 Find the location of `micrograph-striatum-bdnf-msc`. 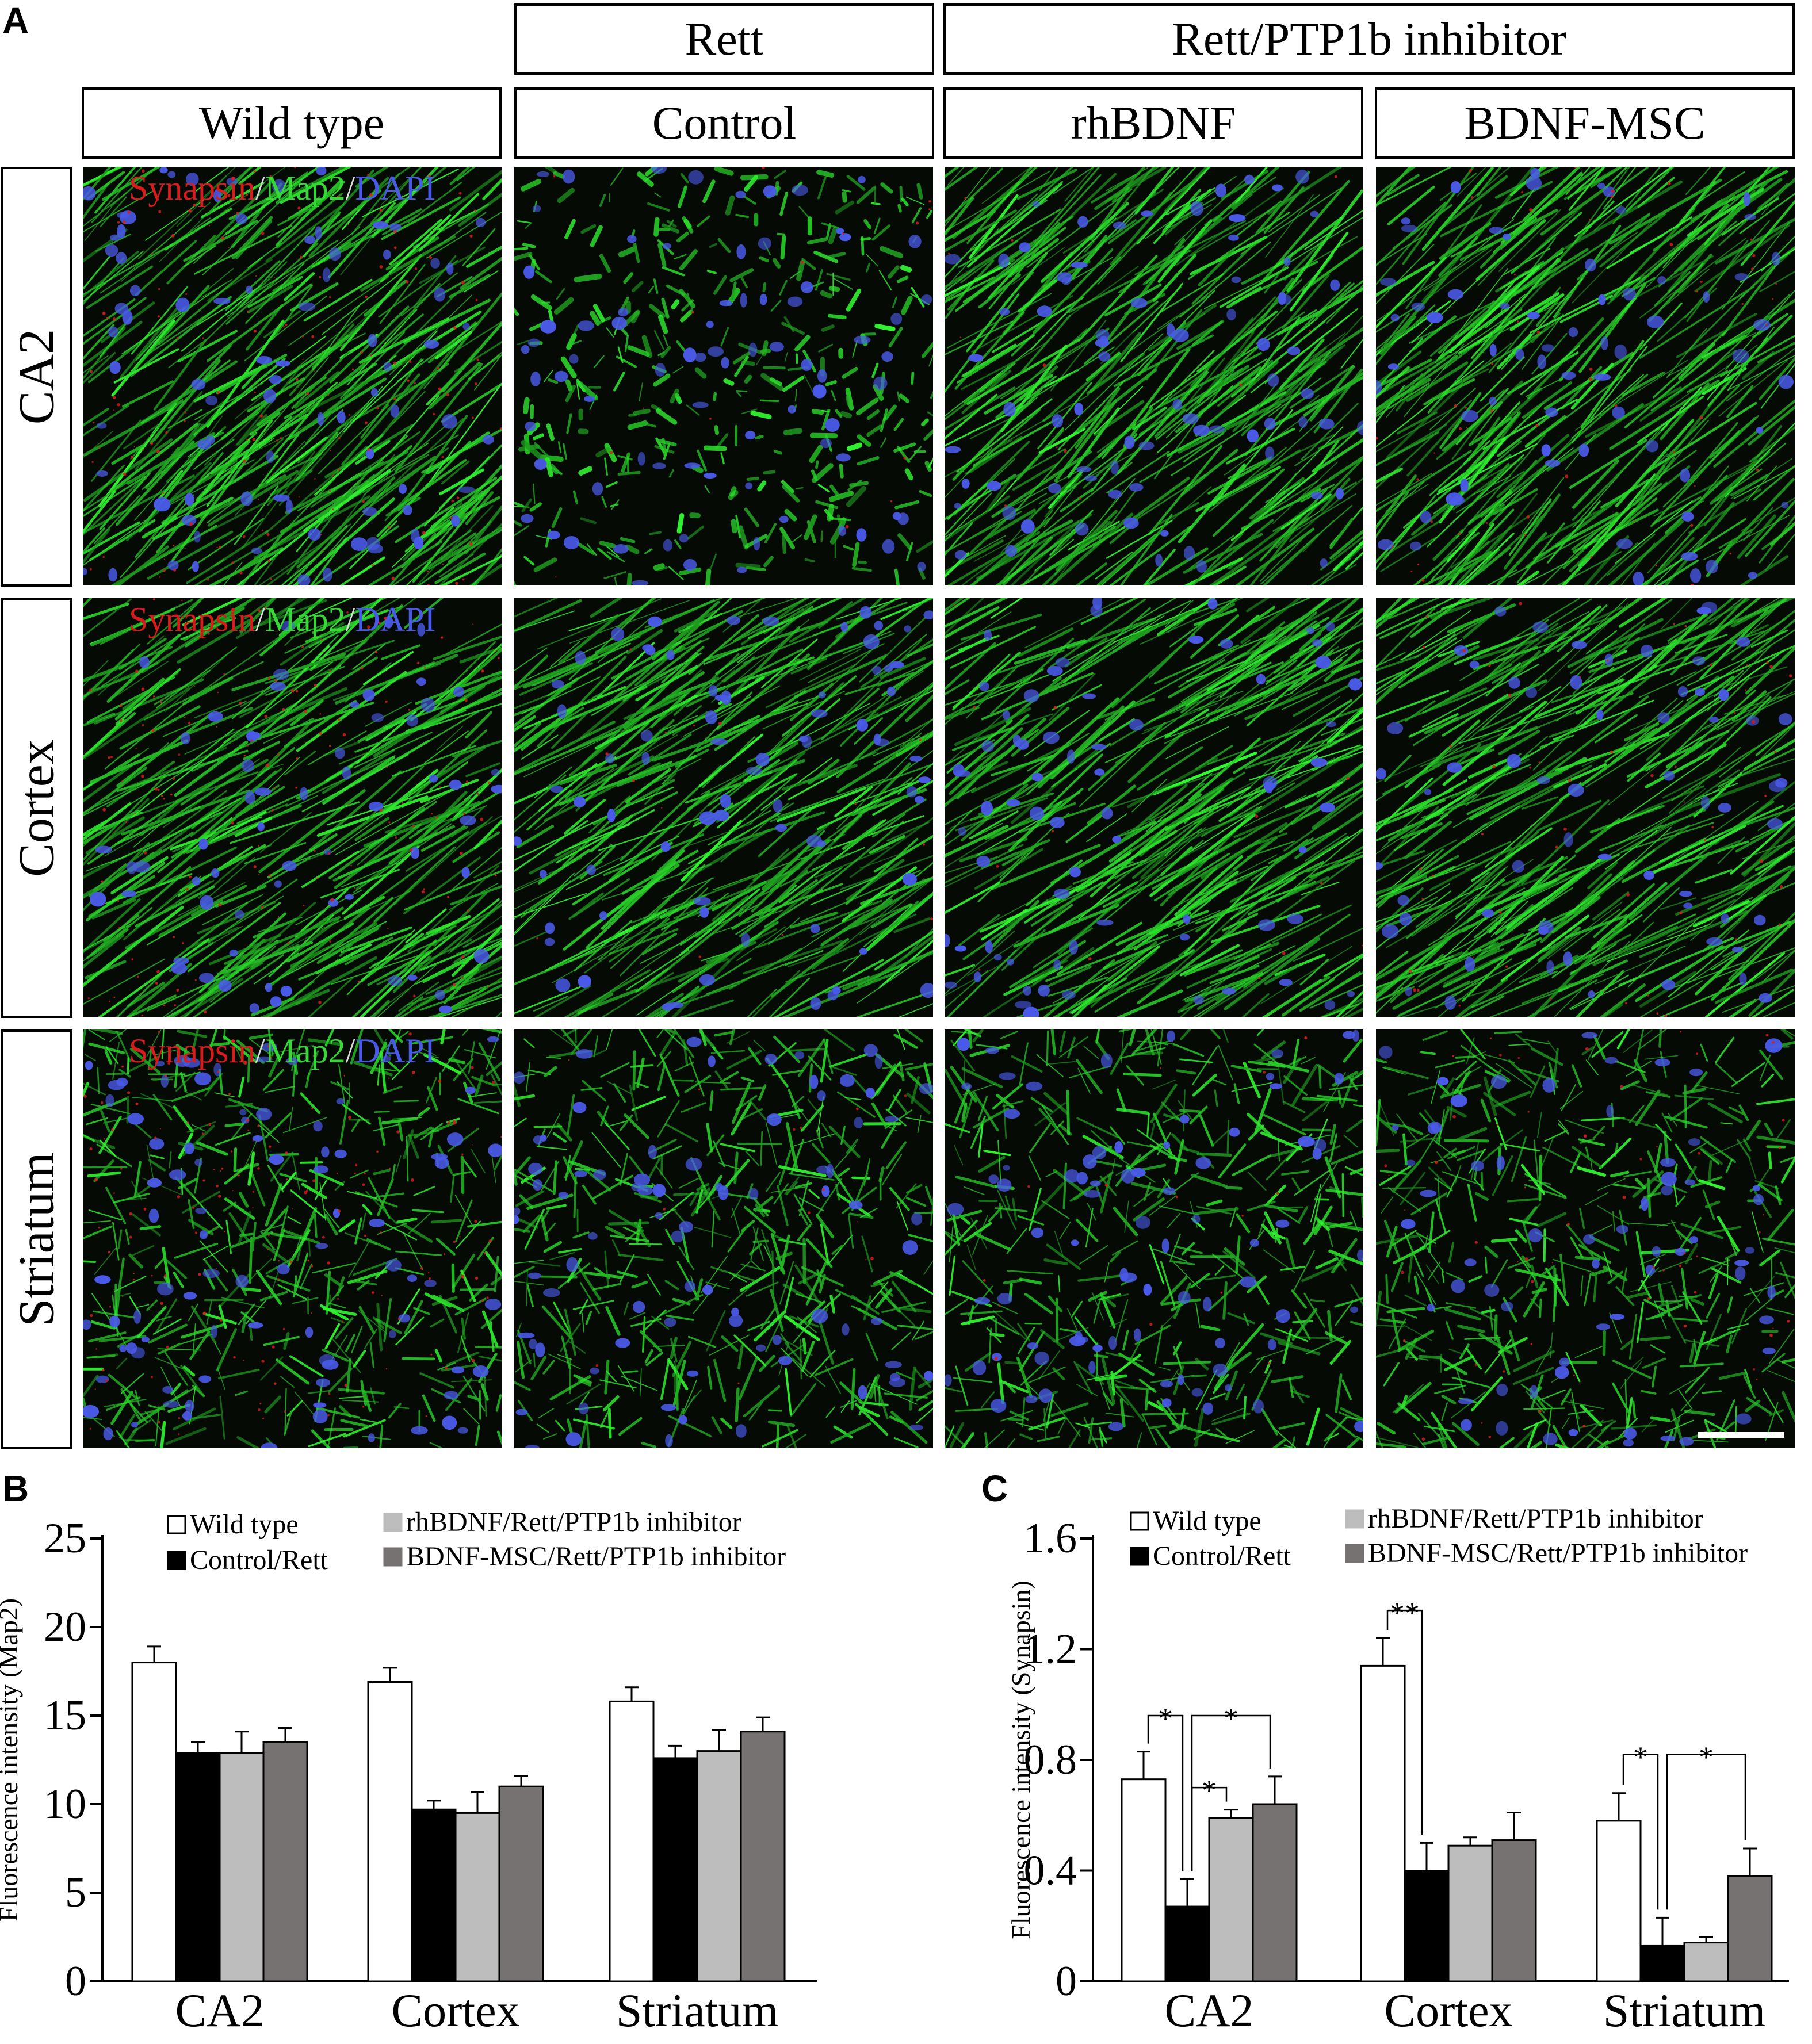

micrograph-striatum-bdnf-msc is located at coordinates (1585, 1238).